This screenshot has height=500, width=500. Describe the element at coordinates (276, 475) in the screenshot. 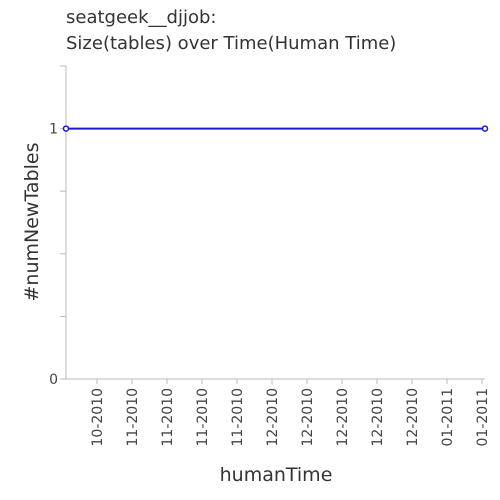

I see `x-axis-title: humanTime` at that location.